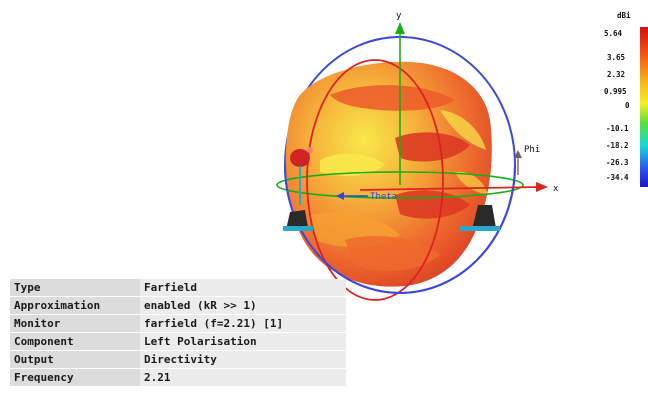 Image resolution: width=648 pixels, height=402 pixels. Describe the element at coordinates (532, 150) in the screenshot. I see `phi-label: Phi` at that location.